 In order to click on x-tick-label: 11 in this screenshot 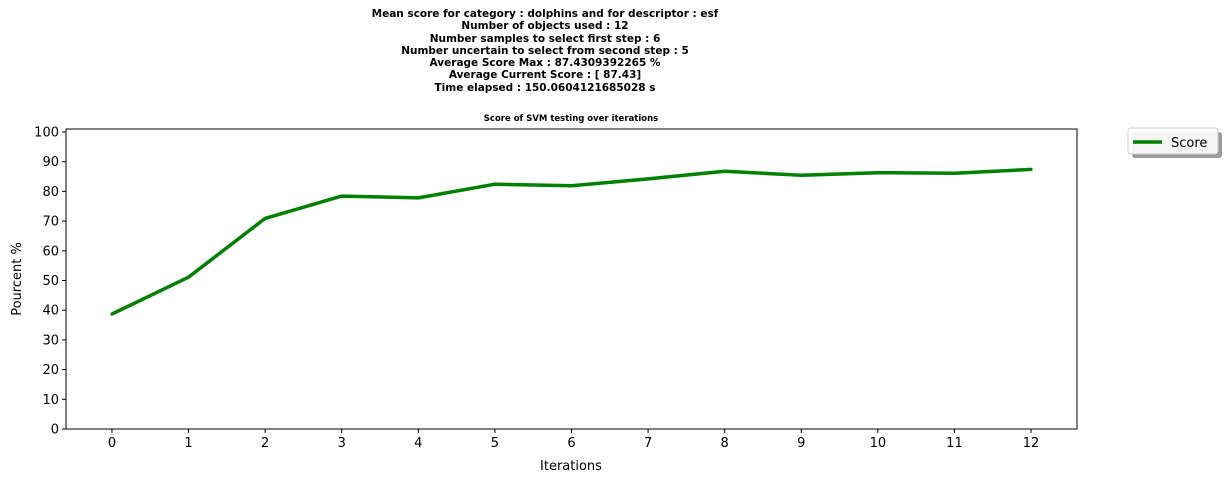, I will do `click(954, 443)`.